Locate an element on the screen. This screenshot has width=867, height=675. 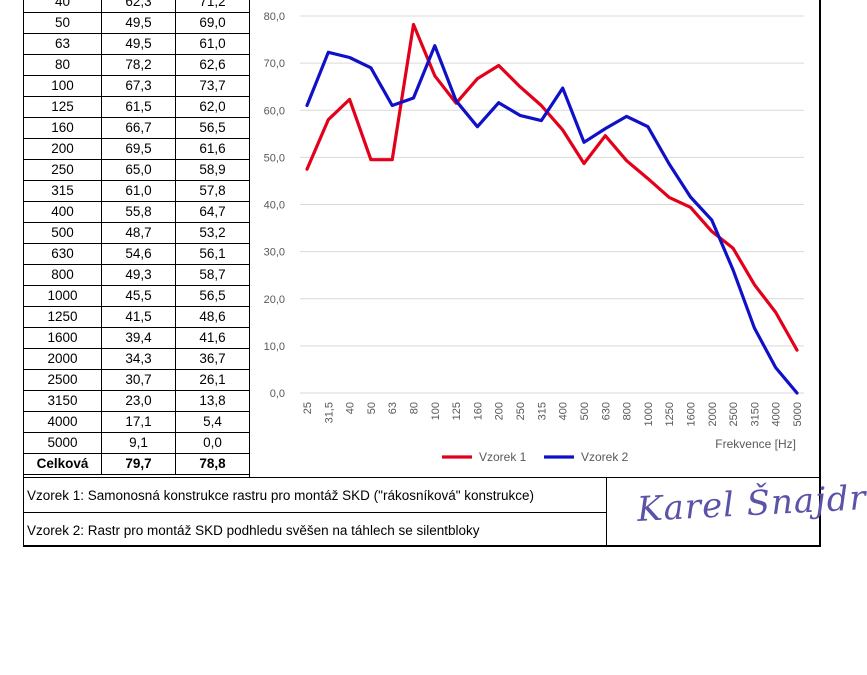
sample-1-cell: 78,2 is located at coordinates (138, 65).